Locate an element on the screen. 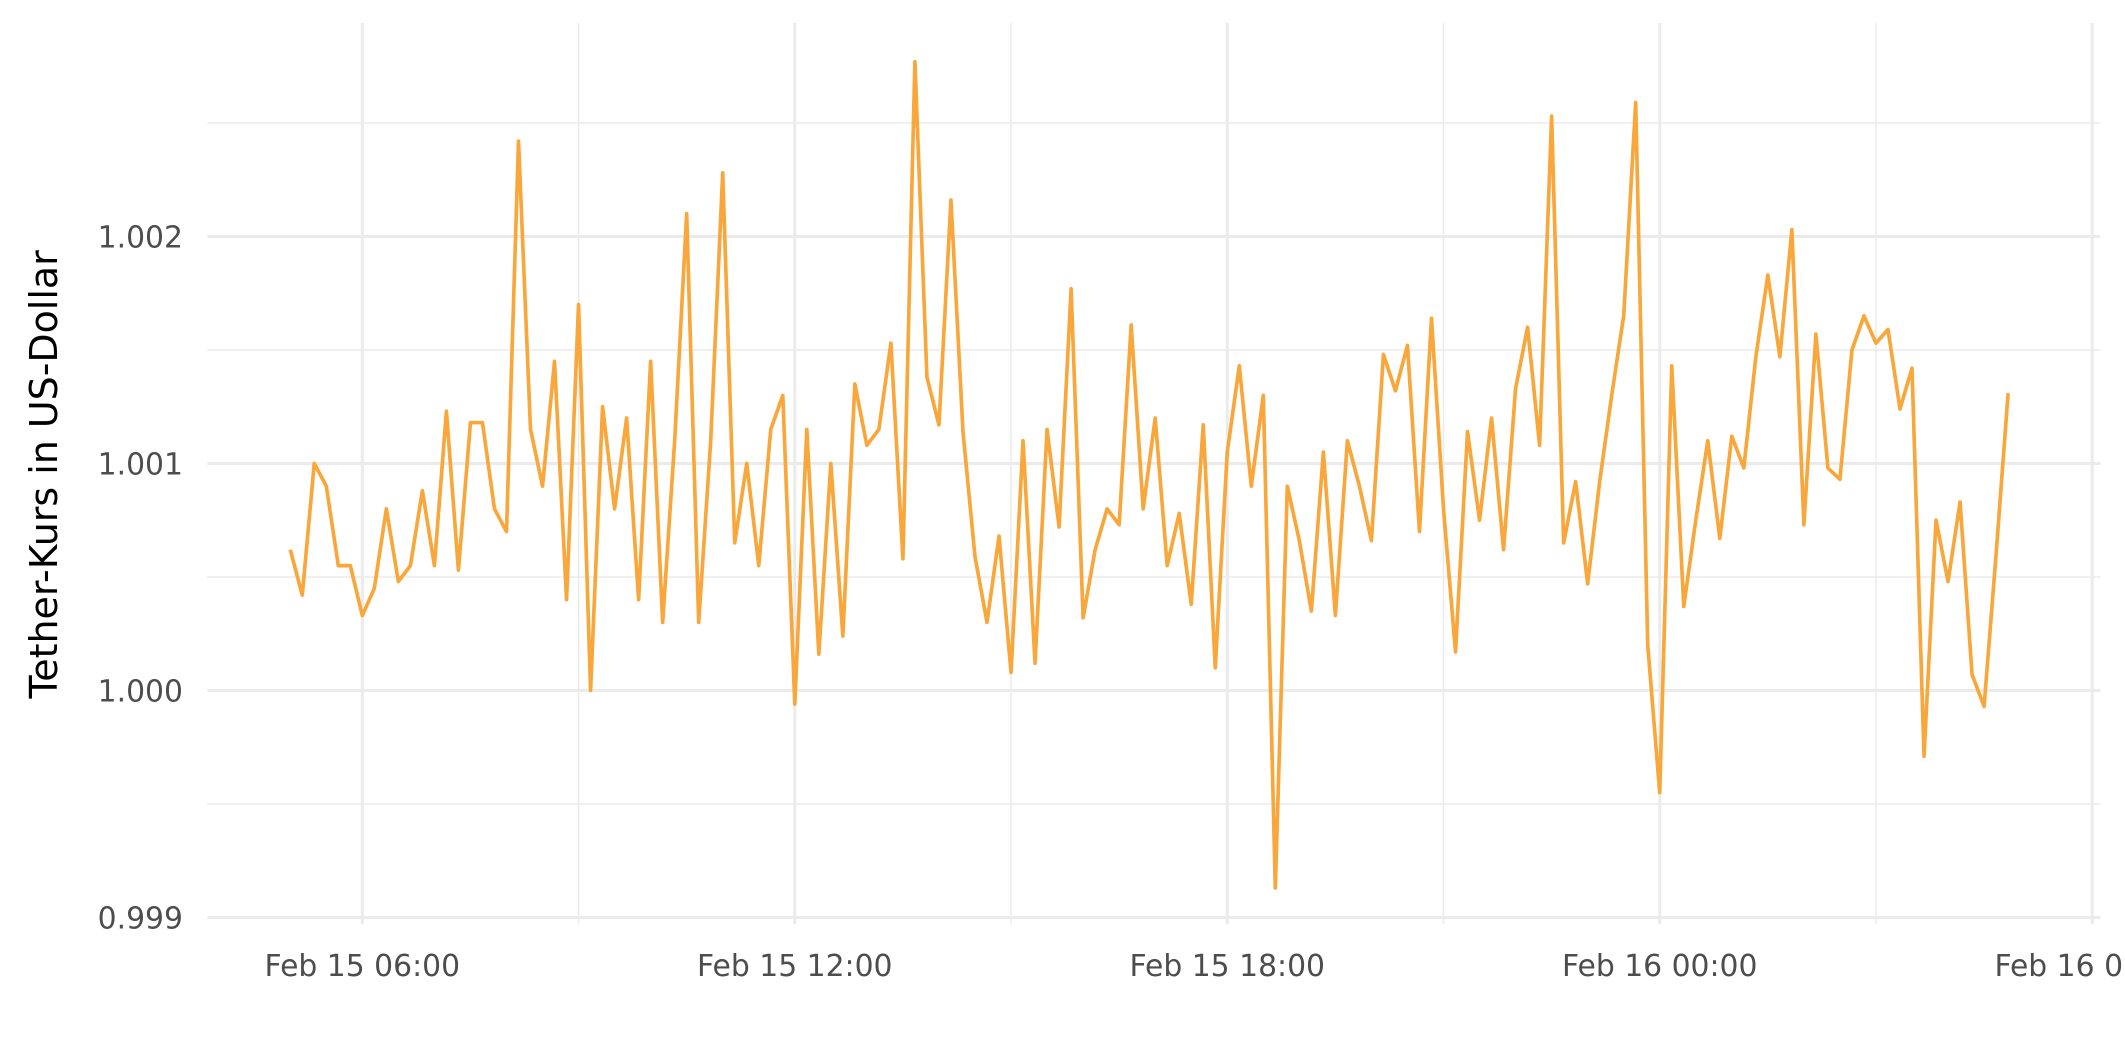  x-tick-label: Feb 15 06:00 is located at coordinates (362, 966).